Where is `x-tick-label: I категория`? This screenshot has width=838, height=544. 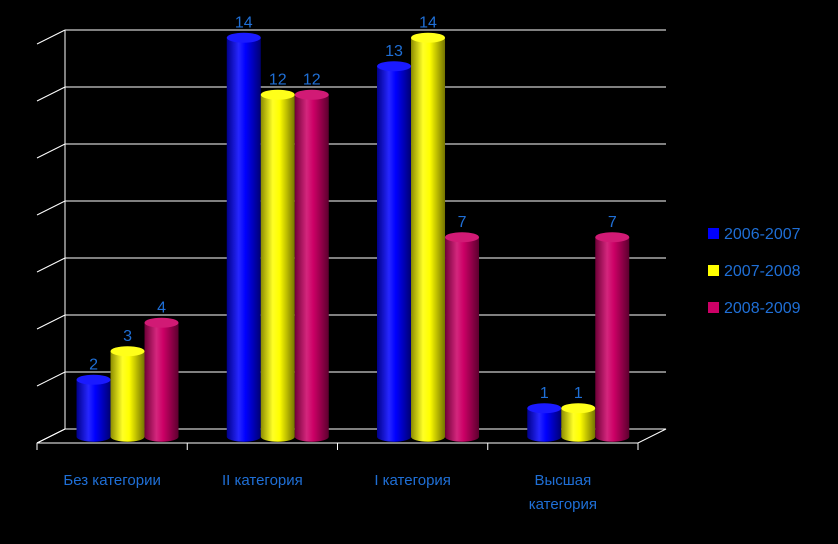
x-tick-label: I категория is located at coordinates (412, 480).